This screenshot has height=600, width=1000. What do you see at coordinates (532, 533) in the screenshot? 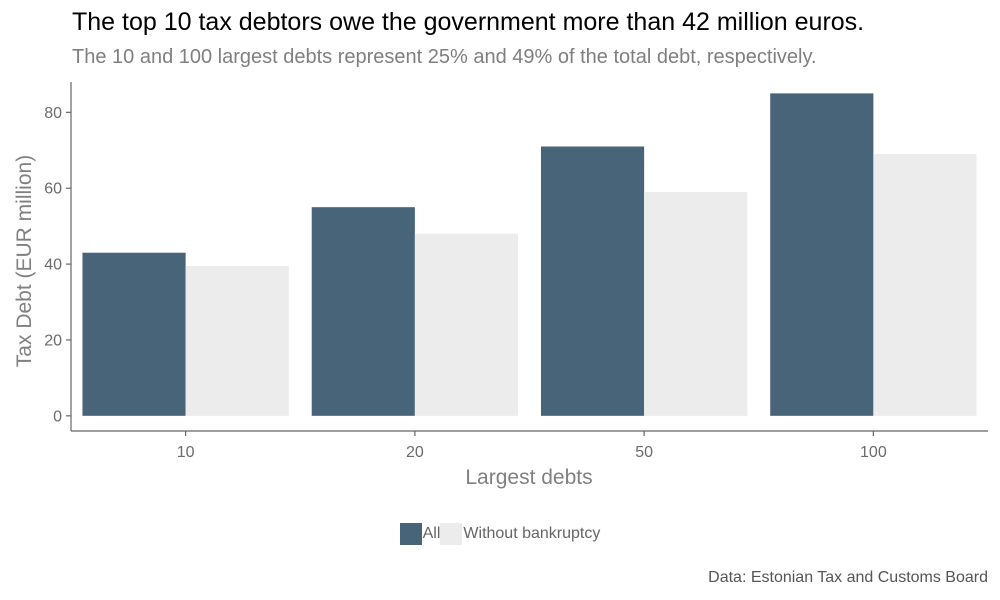
I see `legend-label-without-bankruptcy: Without bankruptcy` at bounding box center [532, 533].